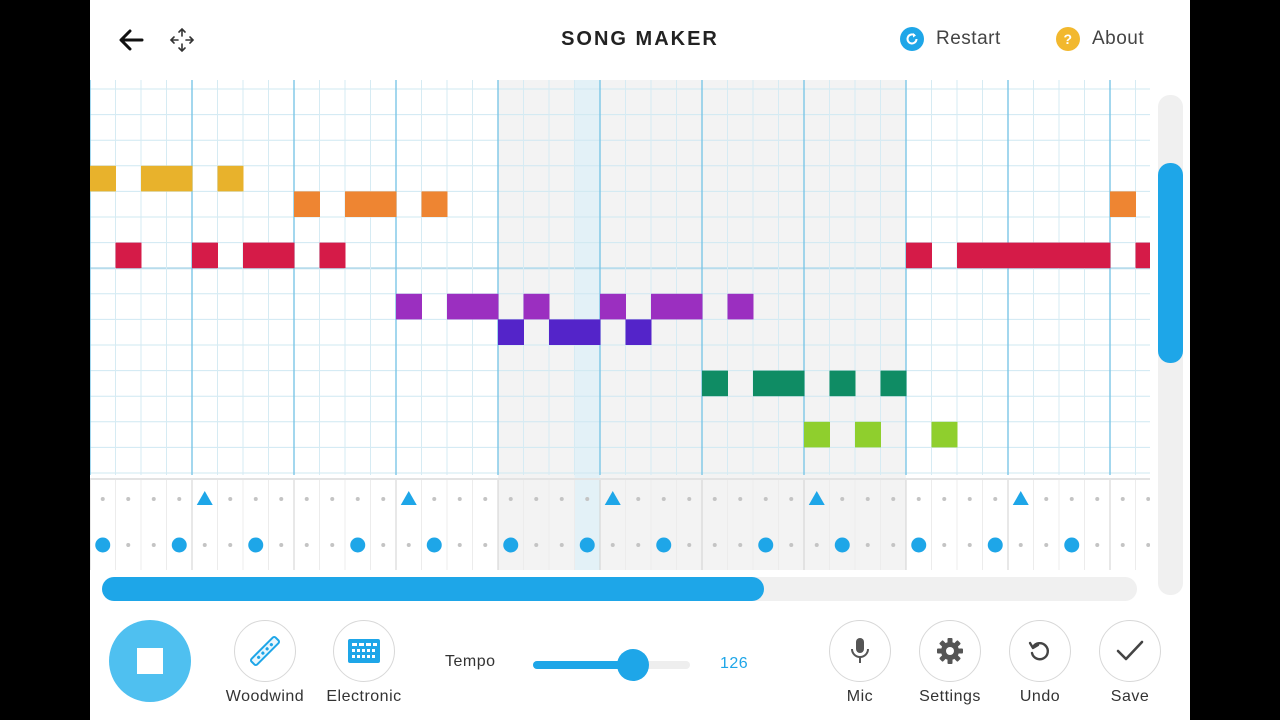 This screenshot has width=1280, height=720. I want to click on stop-button, so click(150, 661).